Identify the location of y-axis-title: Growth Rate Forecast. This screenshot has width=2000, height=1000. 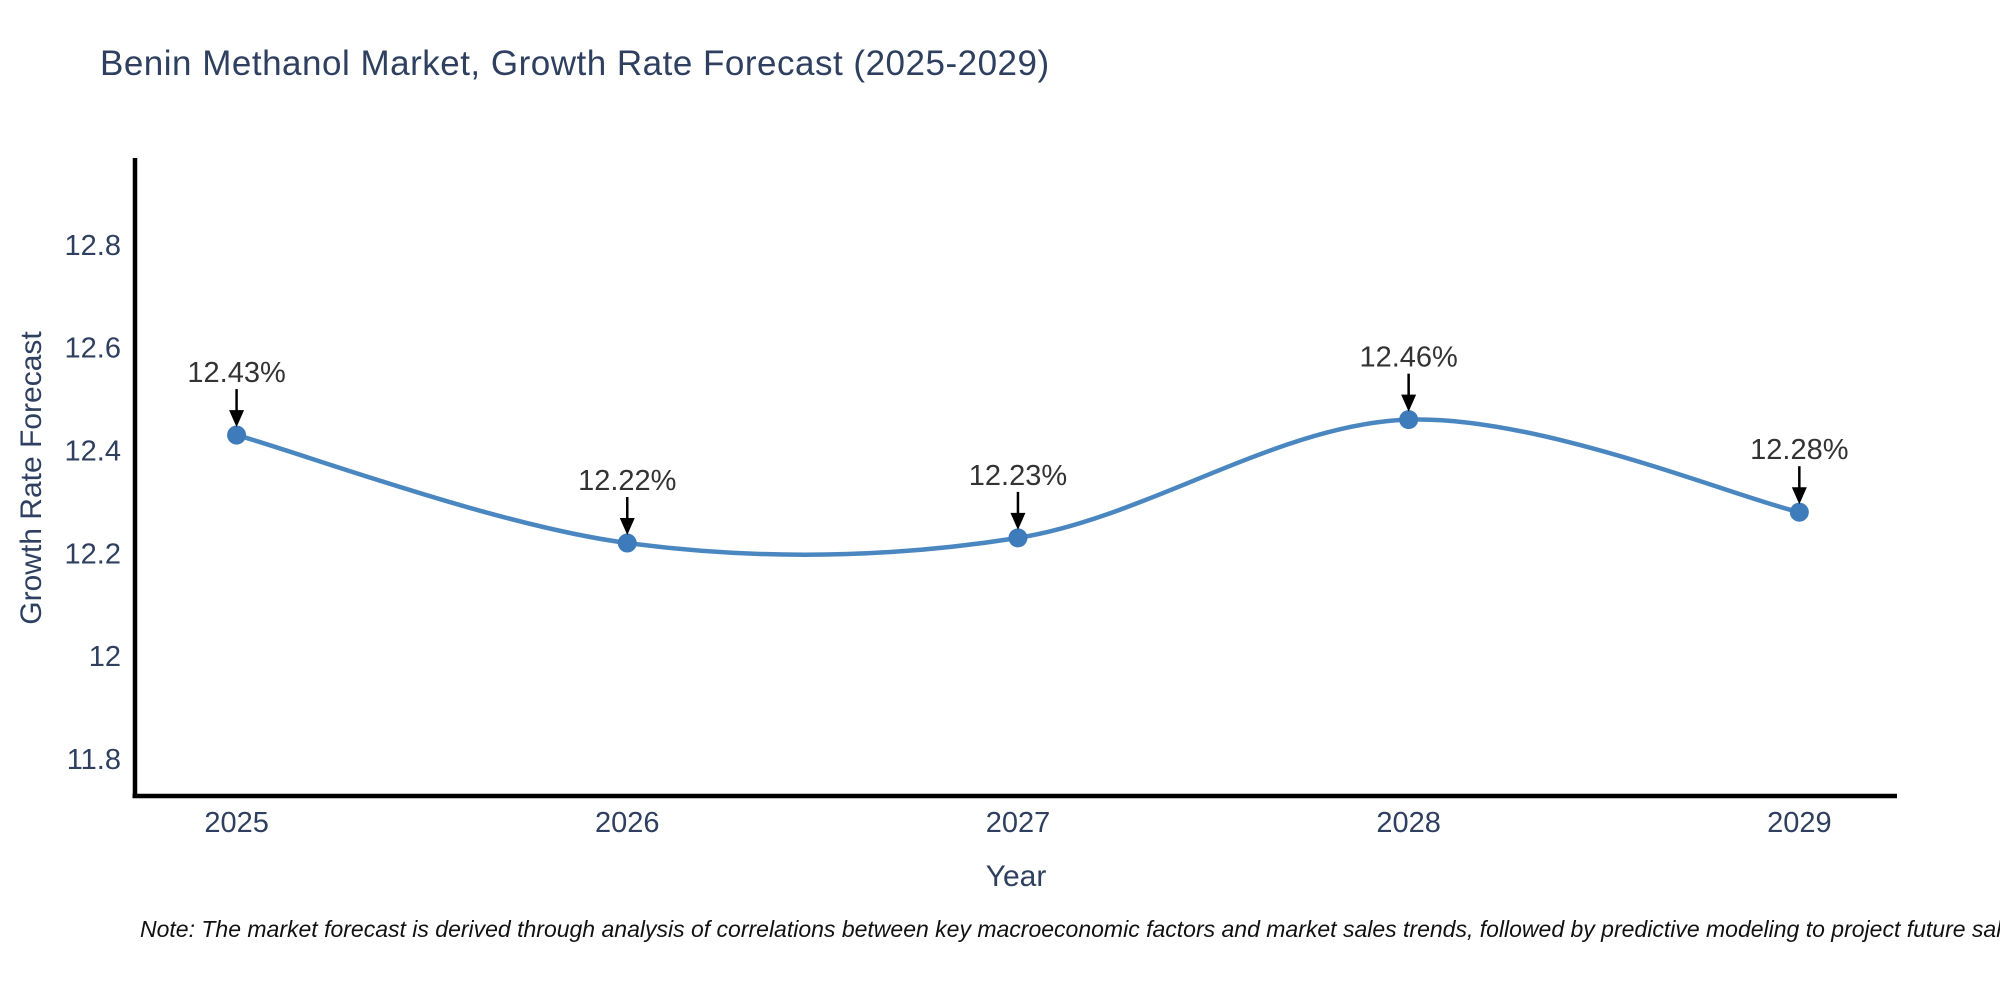
(31, 478).